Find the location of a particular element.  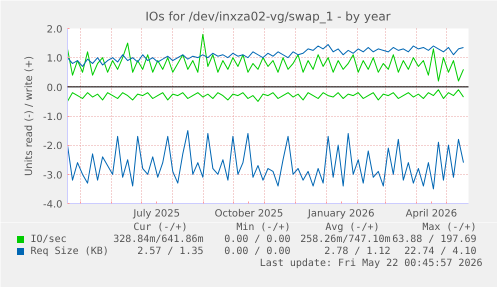

y-tick-label: 1.0 is located at coordinates (54, 59).